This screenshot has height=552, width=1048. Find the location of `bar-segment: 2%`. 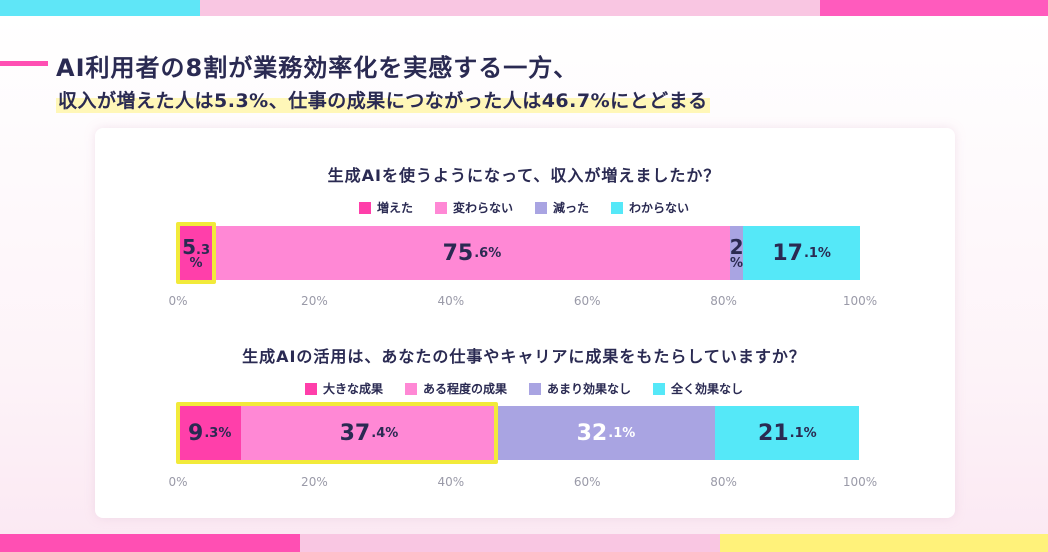

bar-segment: 2% is located at coordinates (737, 253).